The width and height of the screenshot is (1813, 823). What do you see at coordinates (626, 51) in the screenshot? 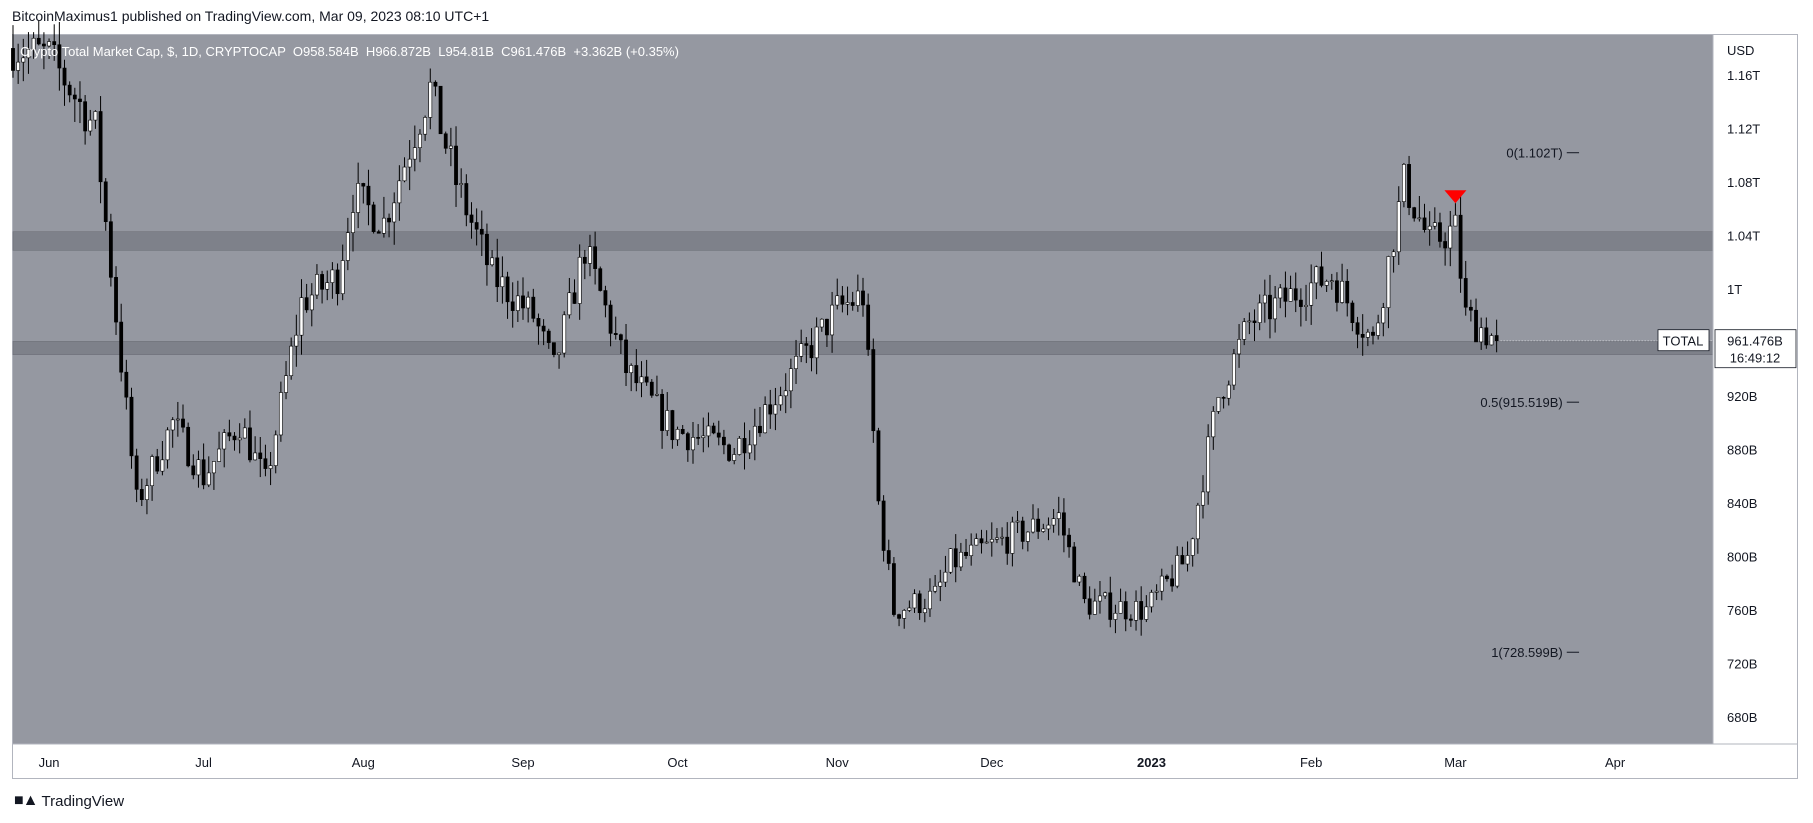
I see `change-value: +3.362B (+0.35%)` at bounding box center [626, 51].